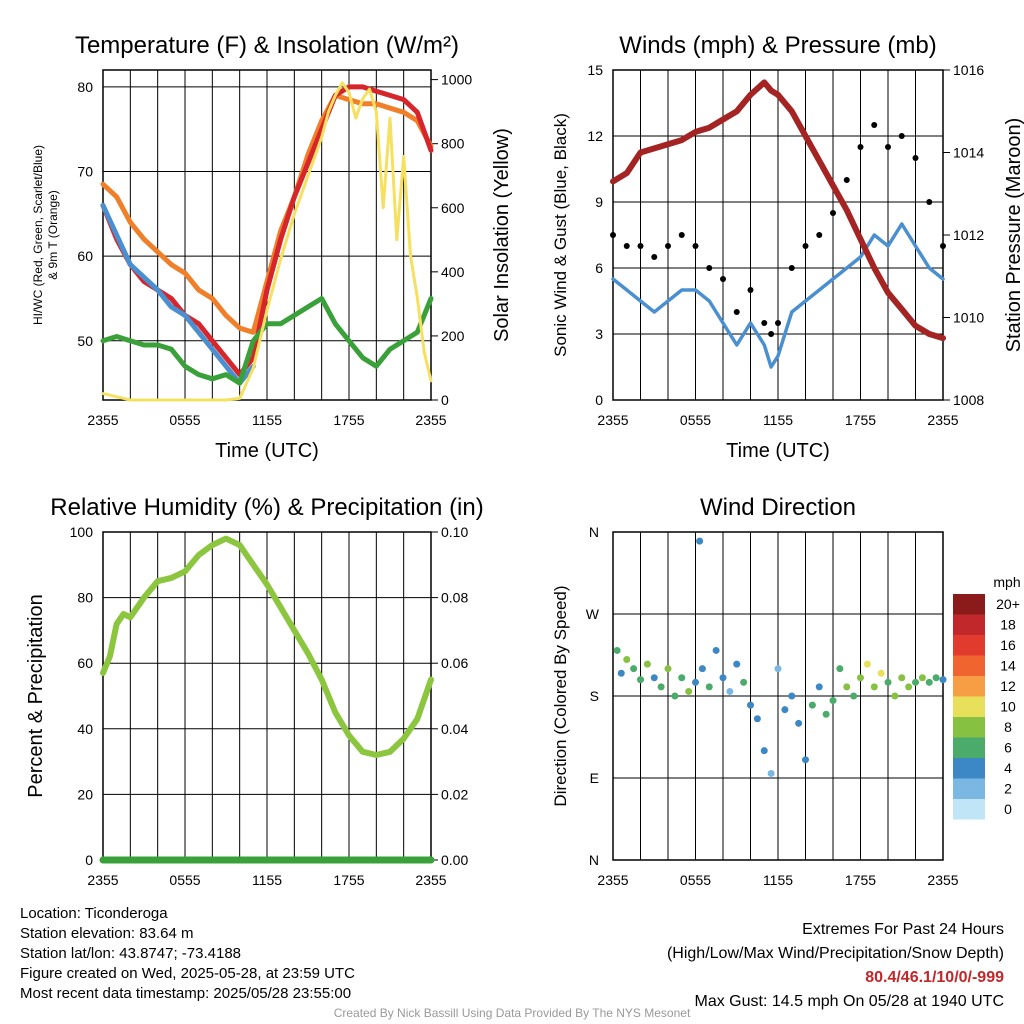  What do you see at coordinates (594, 696) in the screenshot?
I see `y-tick-label: S` at bounding box center [594, 696].